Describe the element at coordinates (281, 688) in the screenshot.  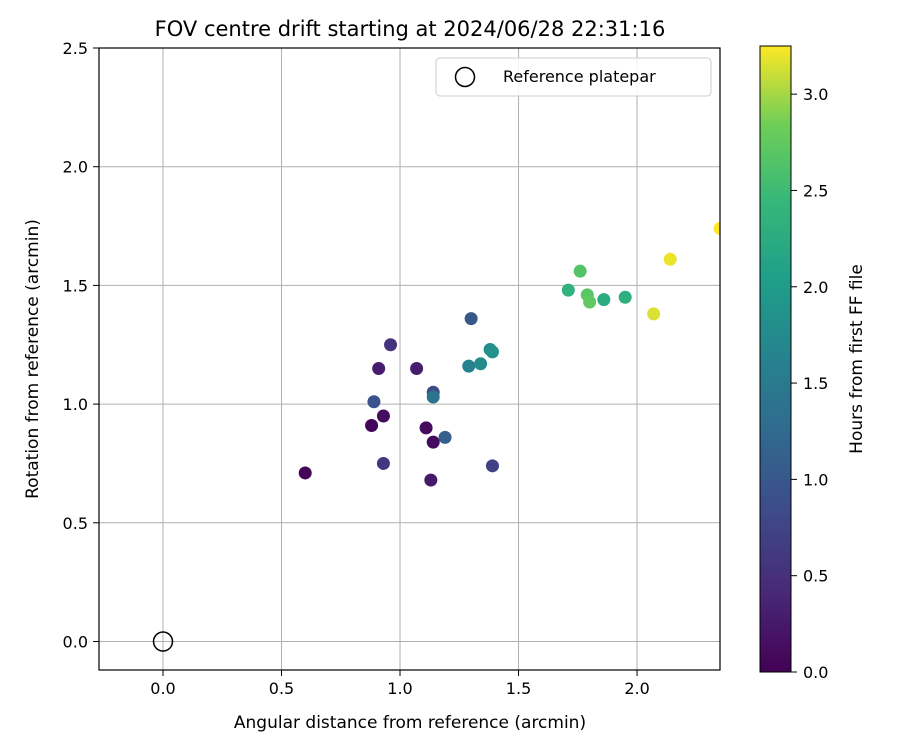
I see `x-tick-label: 0.5` at that location.